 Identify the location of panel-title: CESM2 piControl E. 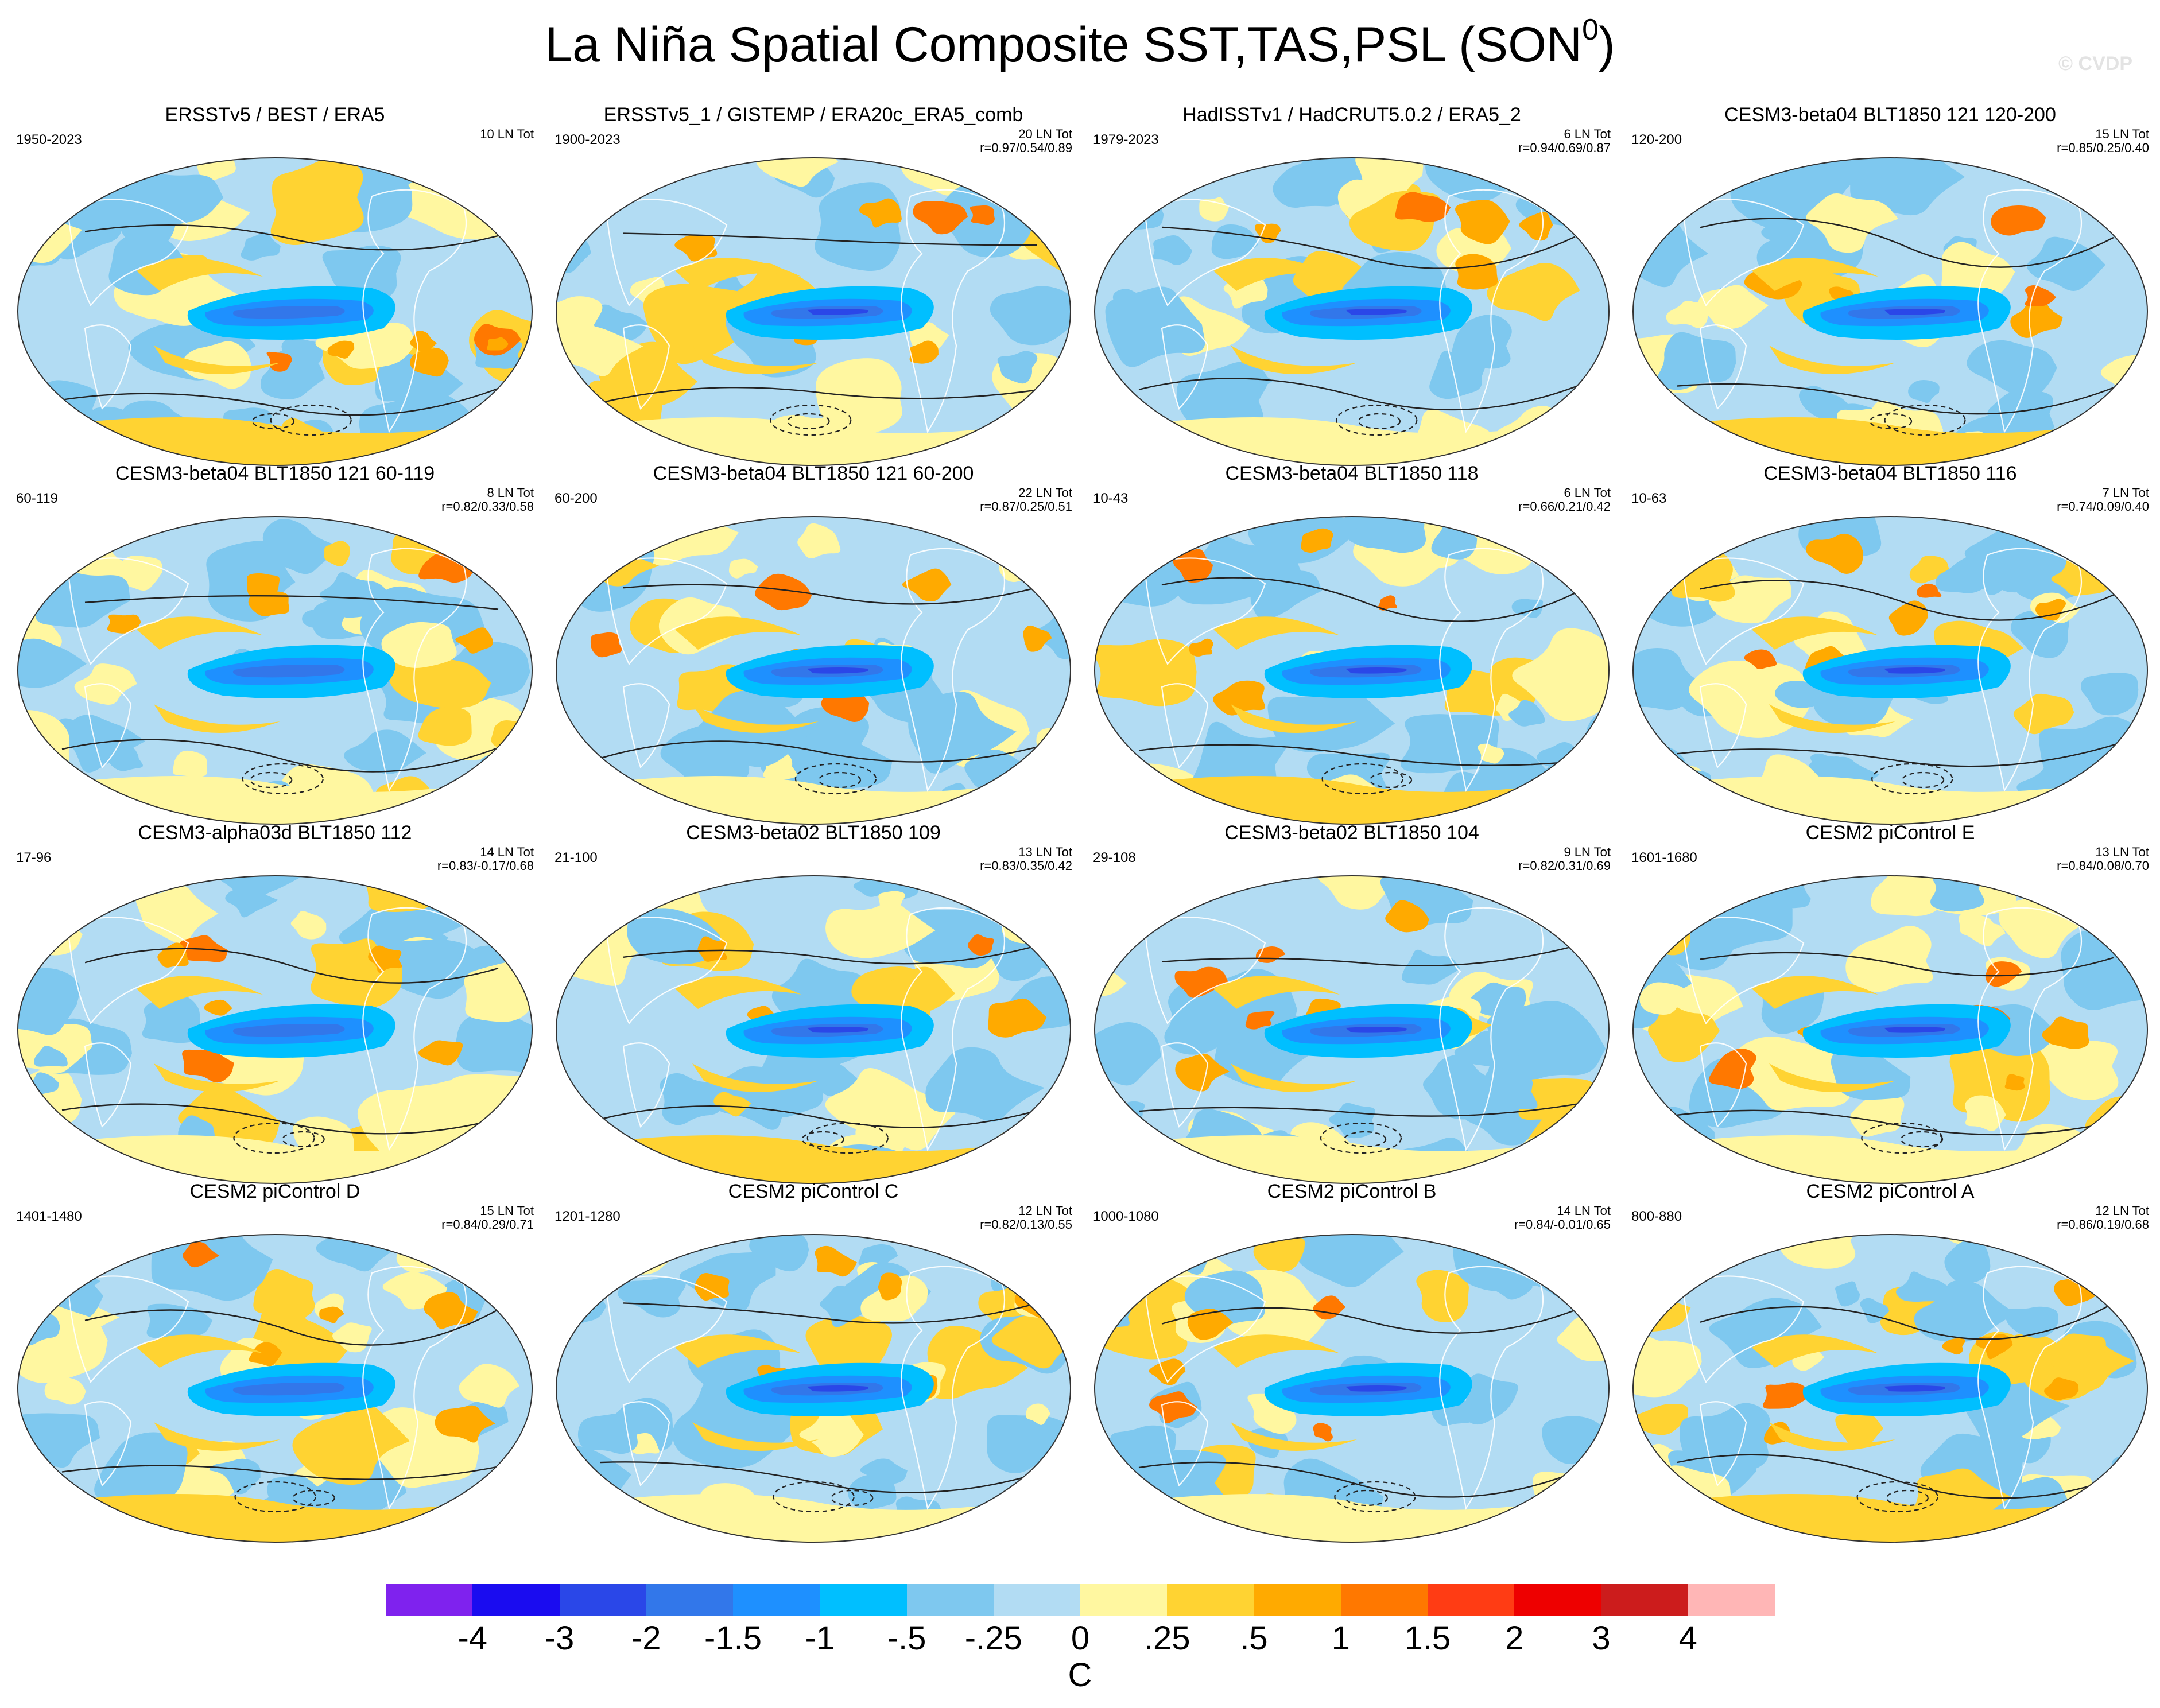
(1890, 833).